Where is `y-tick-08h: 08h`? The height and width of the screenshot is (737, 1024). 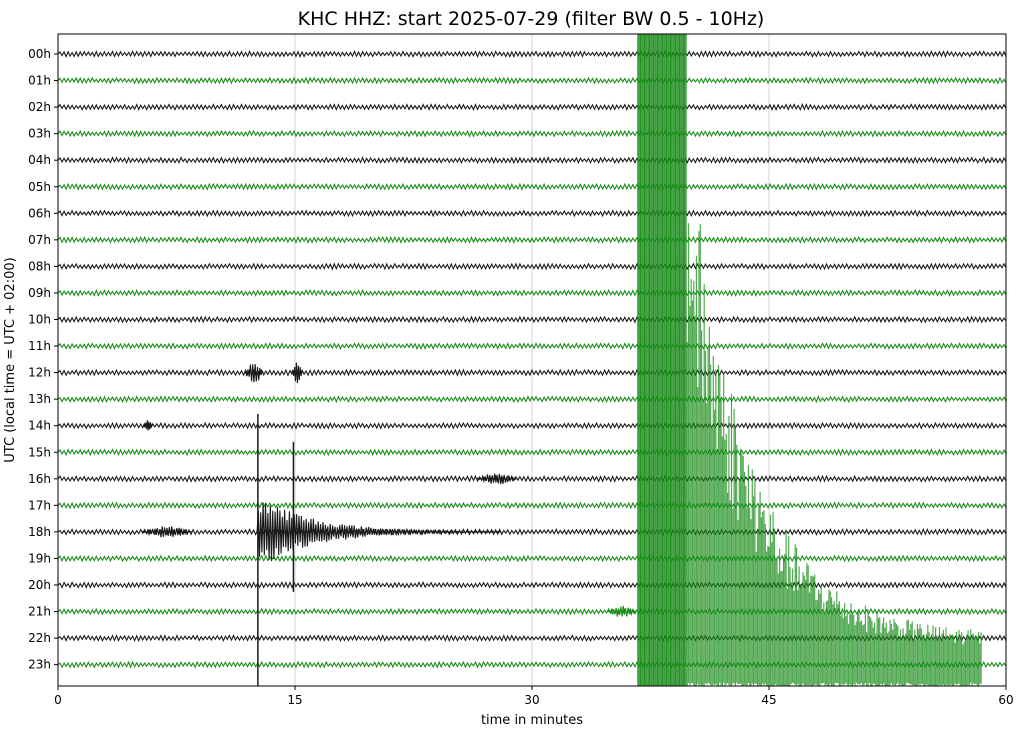
y-tick-08h: 08h is located at coordinates (39, 266).